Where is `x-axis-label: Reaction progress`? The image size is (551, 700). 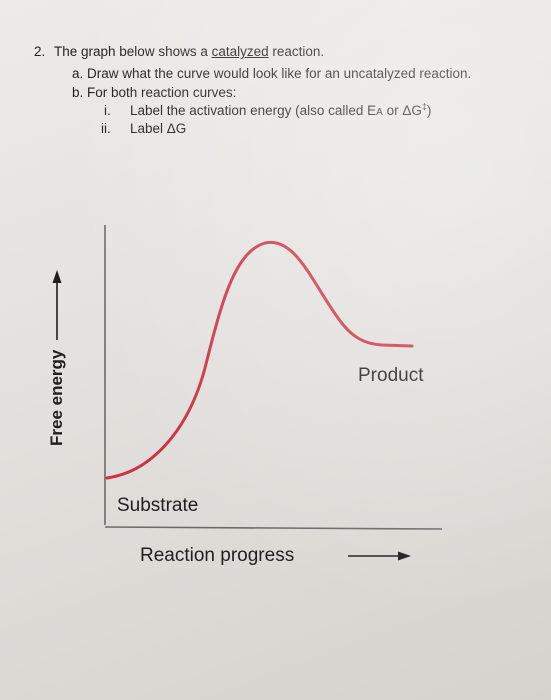 x-axis-label: Reaction progress is located at coordinates (217, 555).